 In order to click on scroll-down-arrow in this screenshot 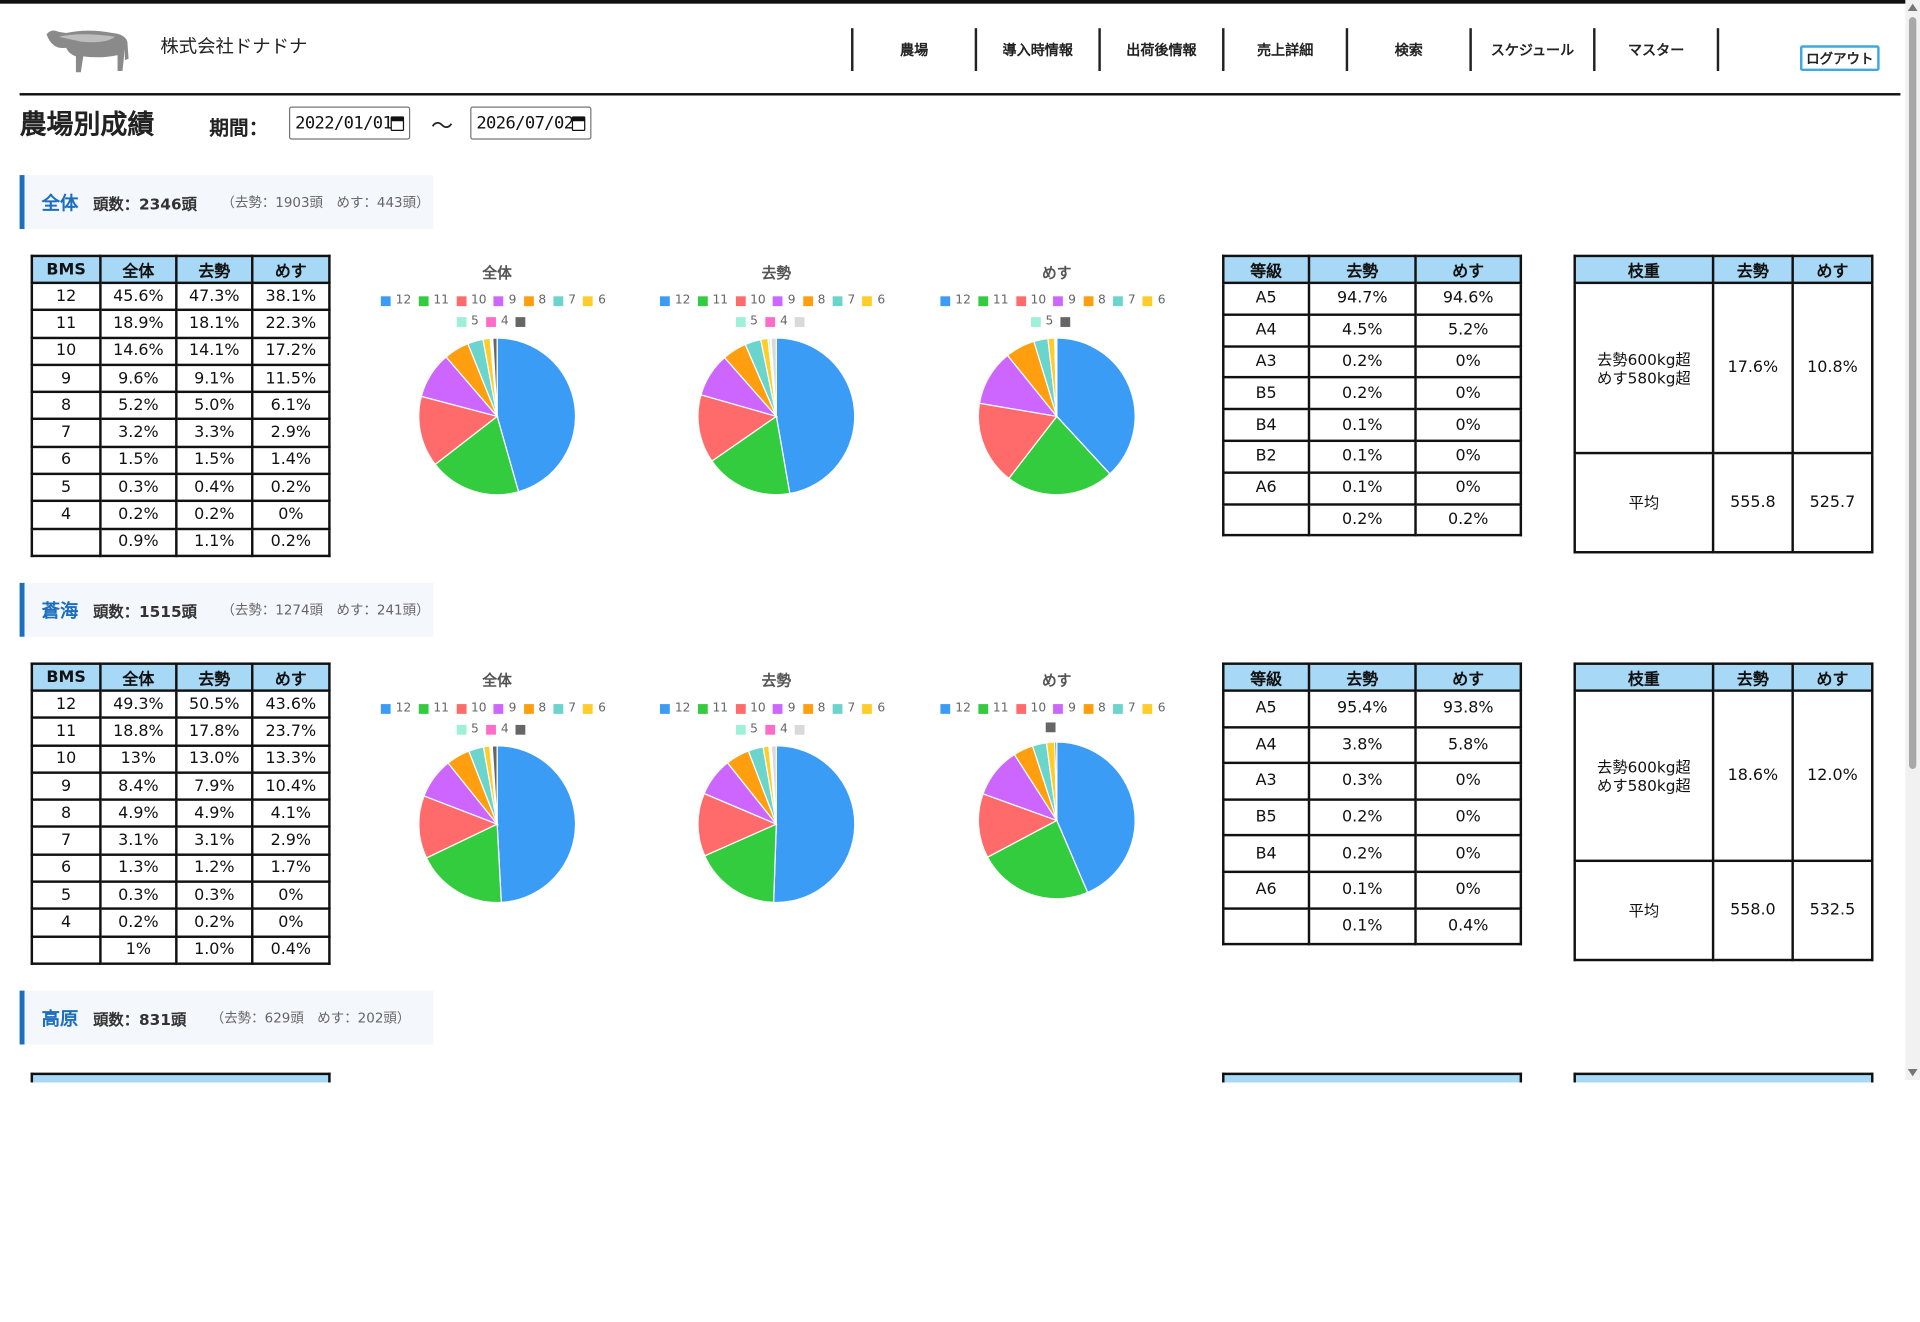, I will do `click(1912, 1072)`.